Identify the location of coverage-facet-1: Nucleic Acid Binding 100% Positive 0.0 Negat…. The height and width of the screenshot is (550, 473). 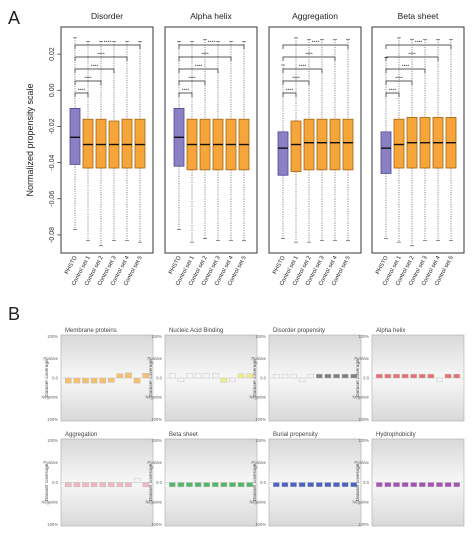
(201, 375).